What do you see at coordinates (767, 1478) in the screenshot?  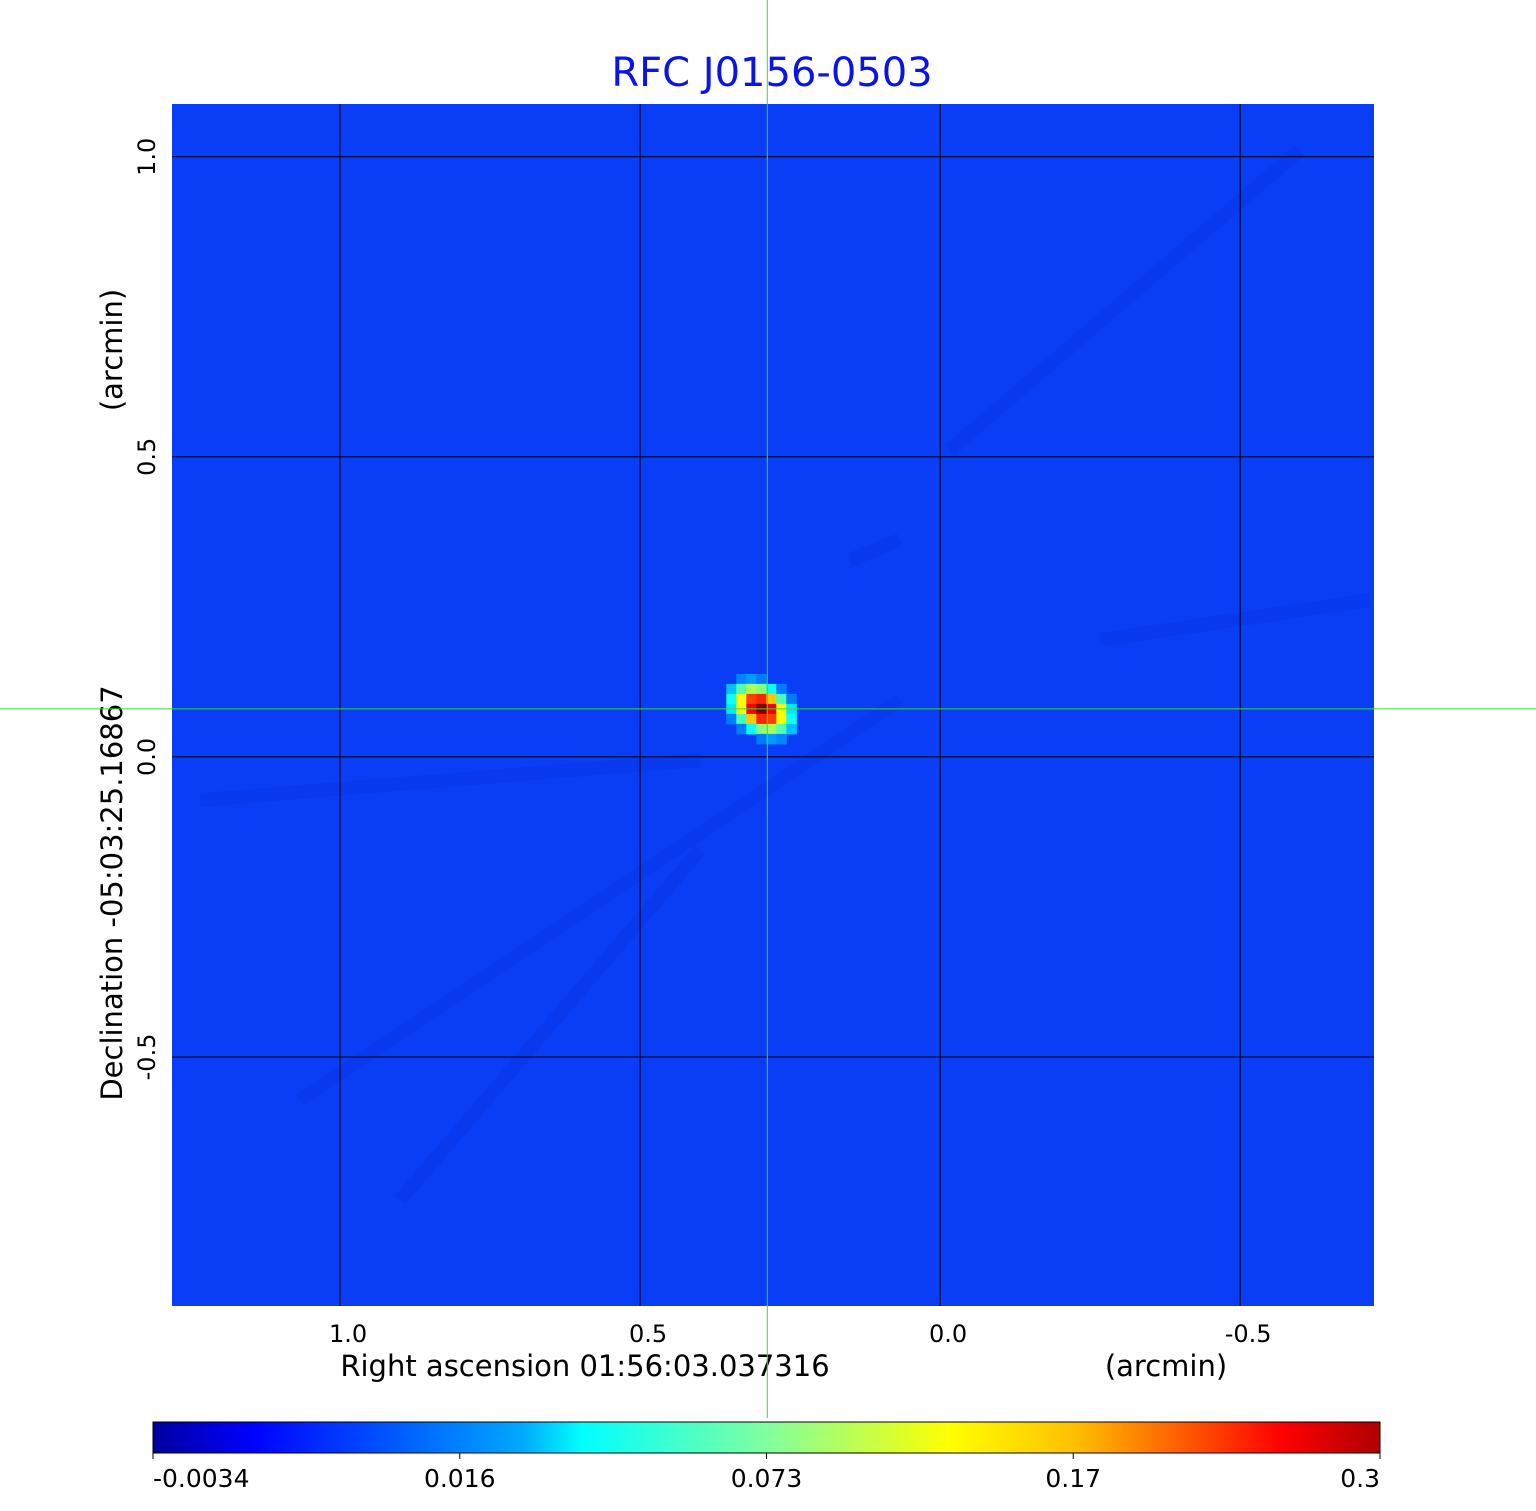 I see `colorbar-tick-label: 0.073` at bounding box center [767, 1478].